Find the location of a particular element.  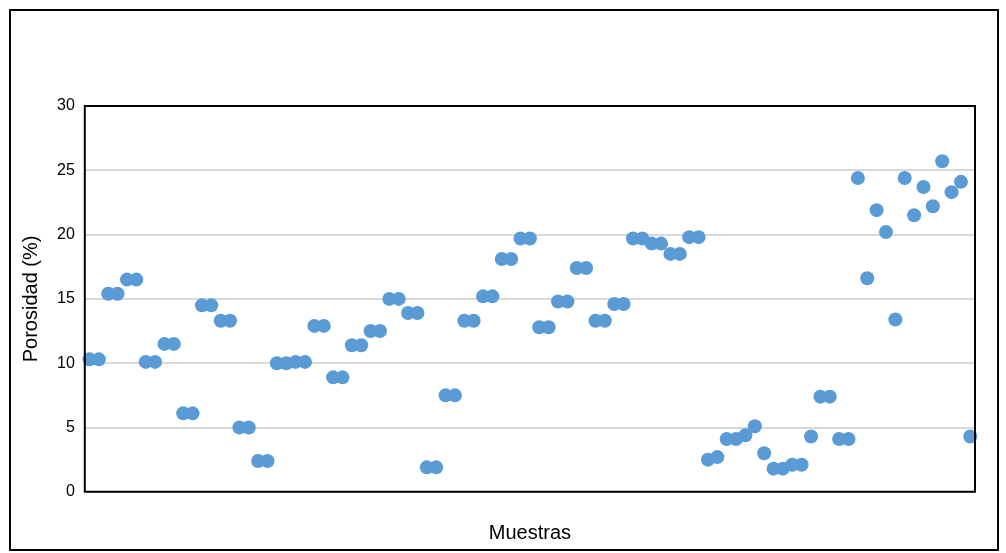

x-axis-title: Muestras is located at coordinates (530, 531).